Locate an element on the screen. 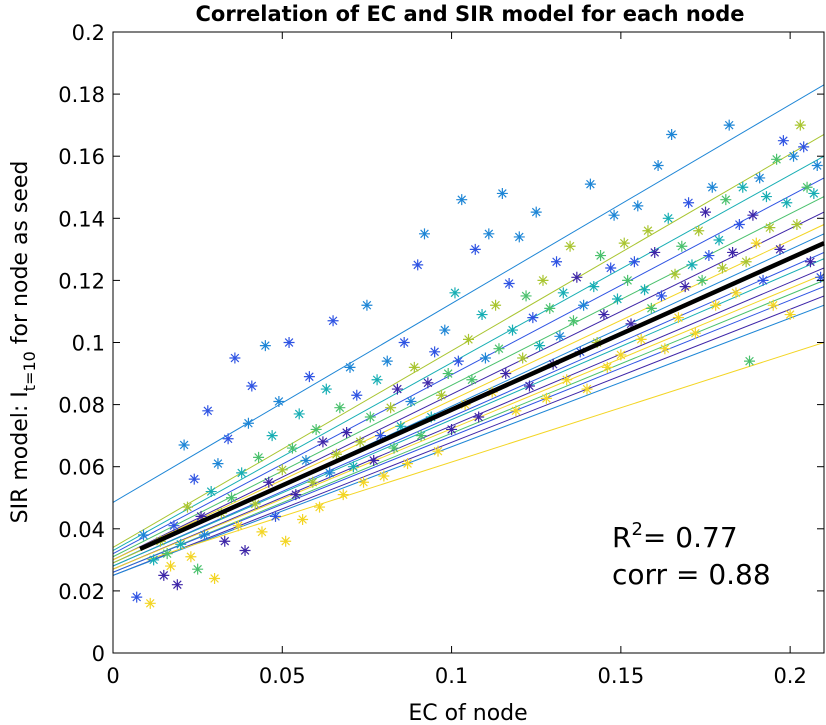 The height and width of the screenshot is (725, 826). x-tick-label-4: 0.2 is located at coordinates (789, 676).